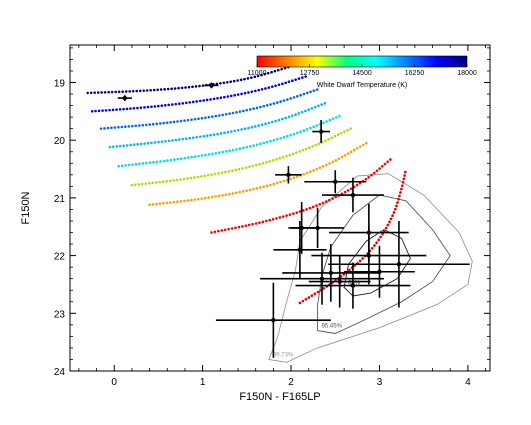  Describe the element at coordinates (203, 382) in the screenshot. I see `x-tick-label: 1` at that location.